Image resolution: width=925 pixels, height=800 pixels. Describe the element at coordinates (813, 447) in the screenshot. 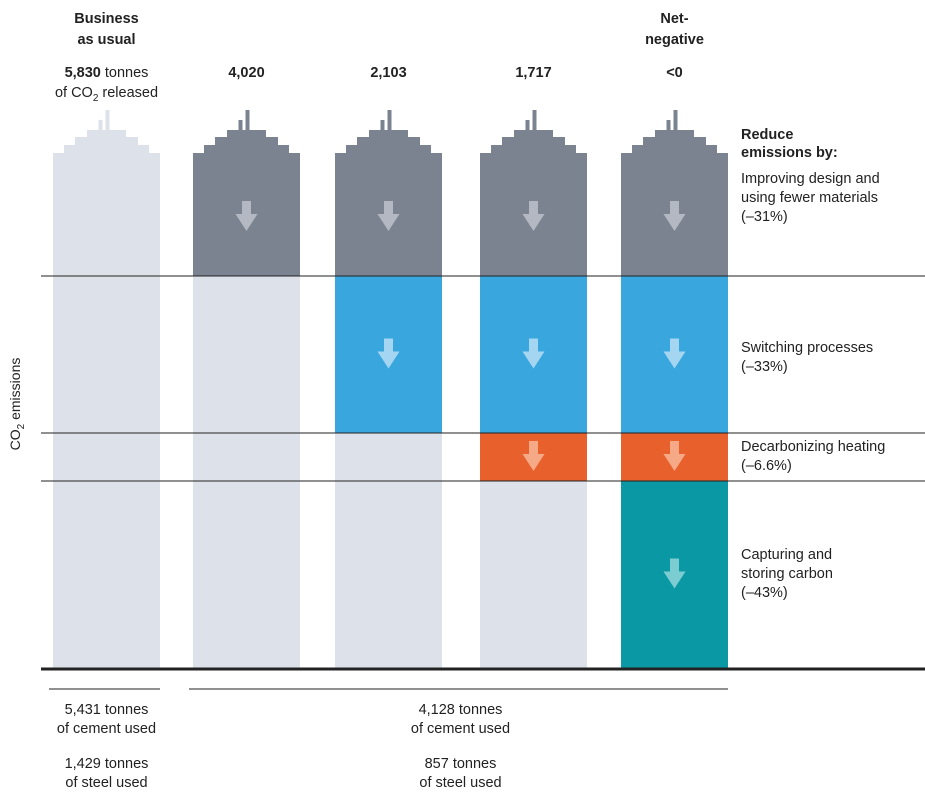

I see `segment-label: Decarbonizing heating` at that location.